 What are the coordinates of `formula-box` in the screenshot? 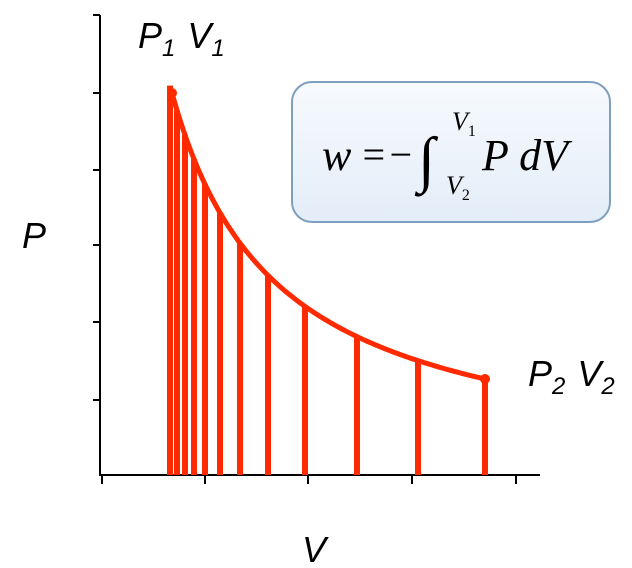 It's located at (451, 152).